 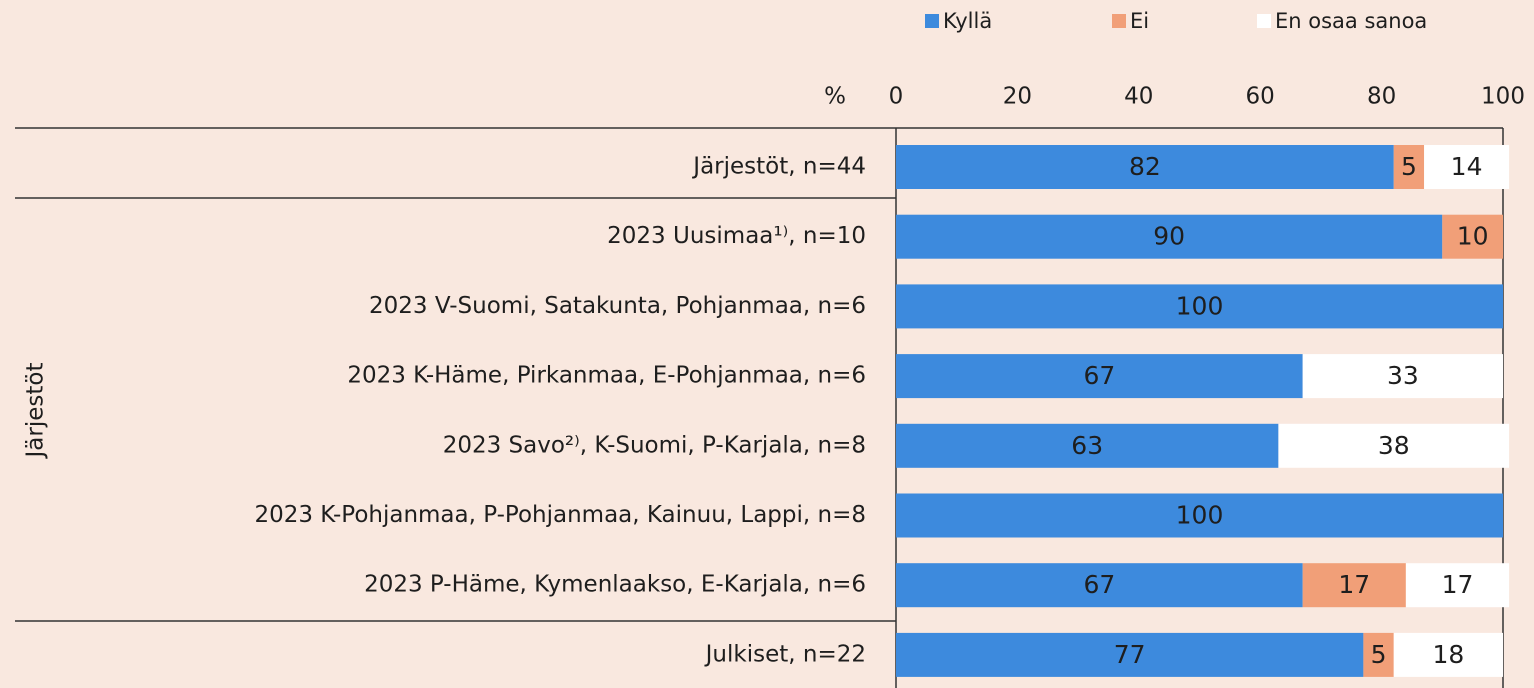 What do you see at coordinates (736, 236) in the screenshot?
I see `y-tick-label: 2023 Uusimaa¹⁾, n=10` at bounding box center [736, 236].